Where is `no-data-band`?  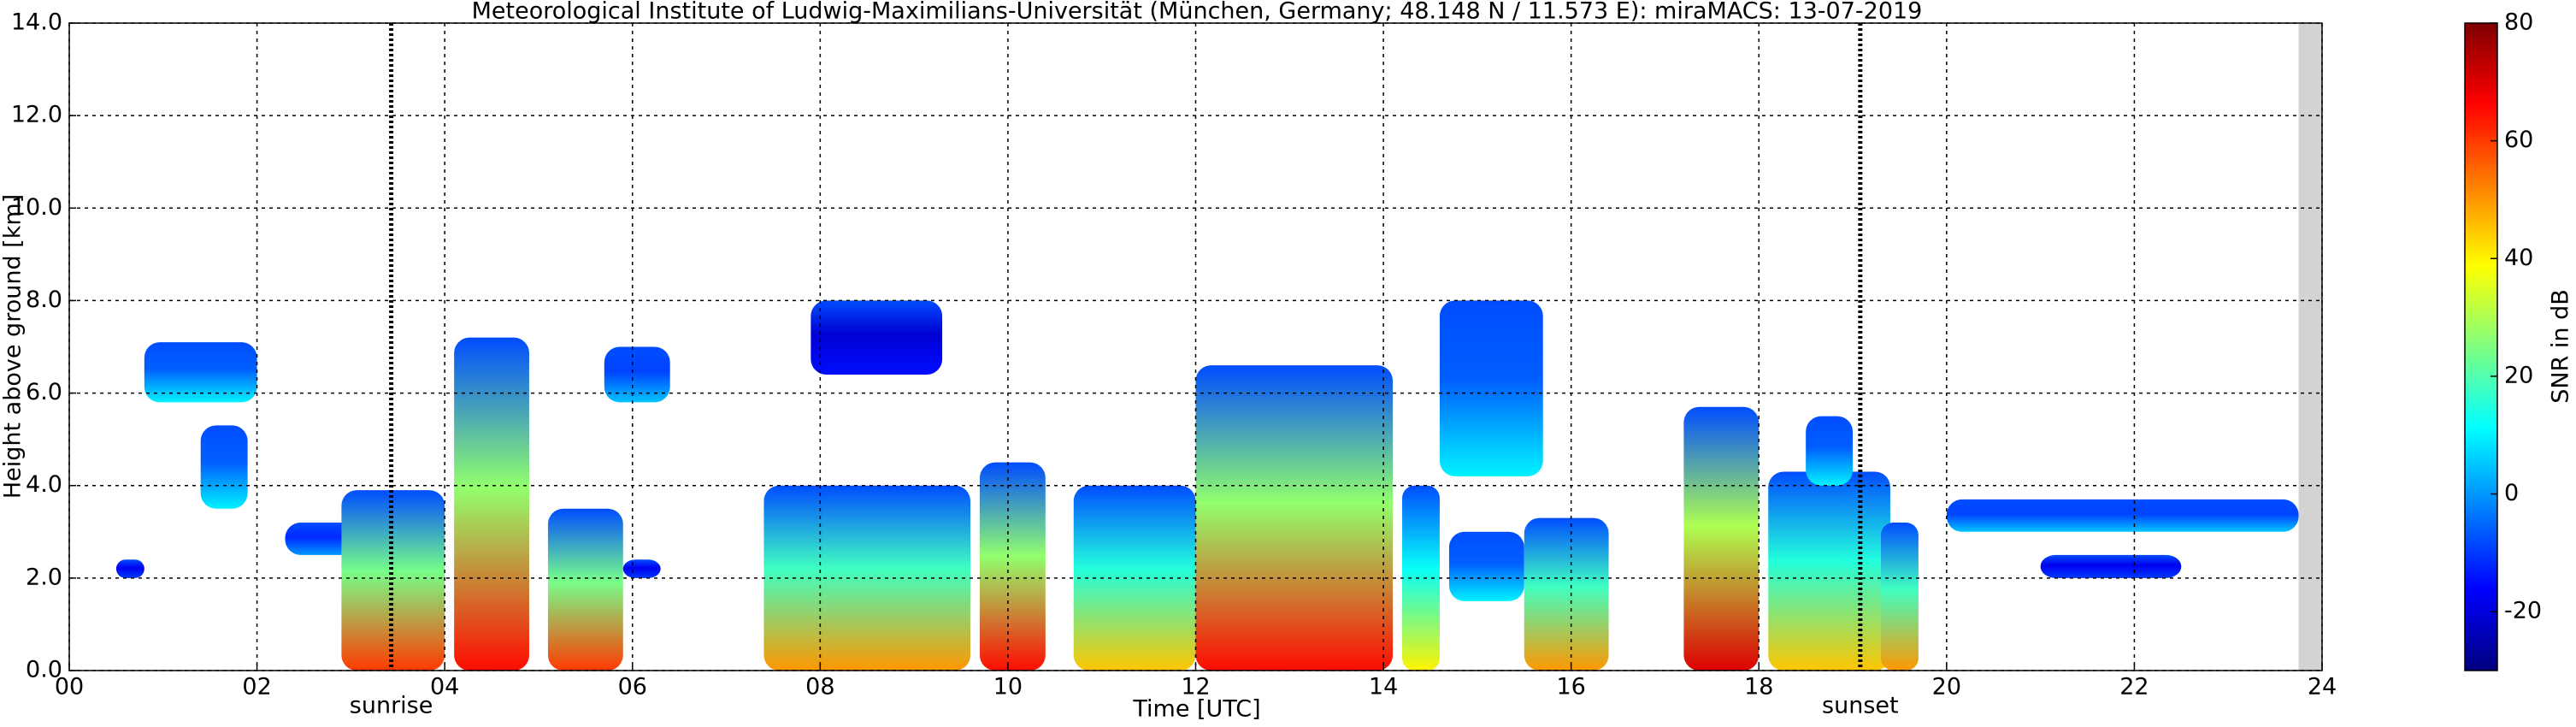
no-data-band is located at coordinates (2310, 347).